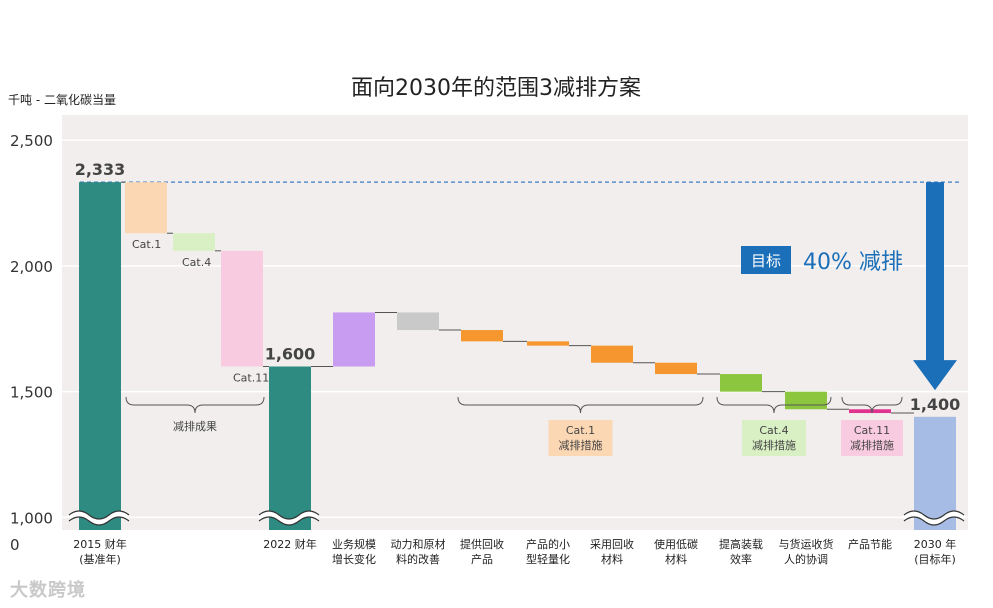 Image resolution: width=993 pixels, height=608 pixels. I want to click on group-label: Cat.4, so click(773, 430).